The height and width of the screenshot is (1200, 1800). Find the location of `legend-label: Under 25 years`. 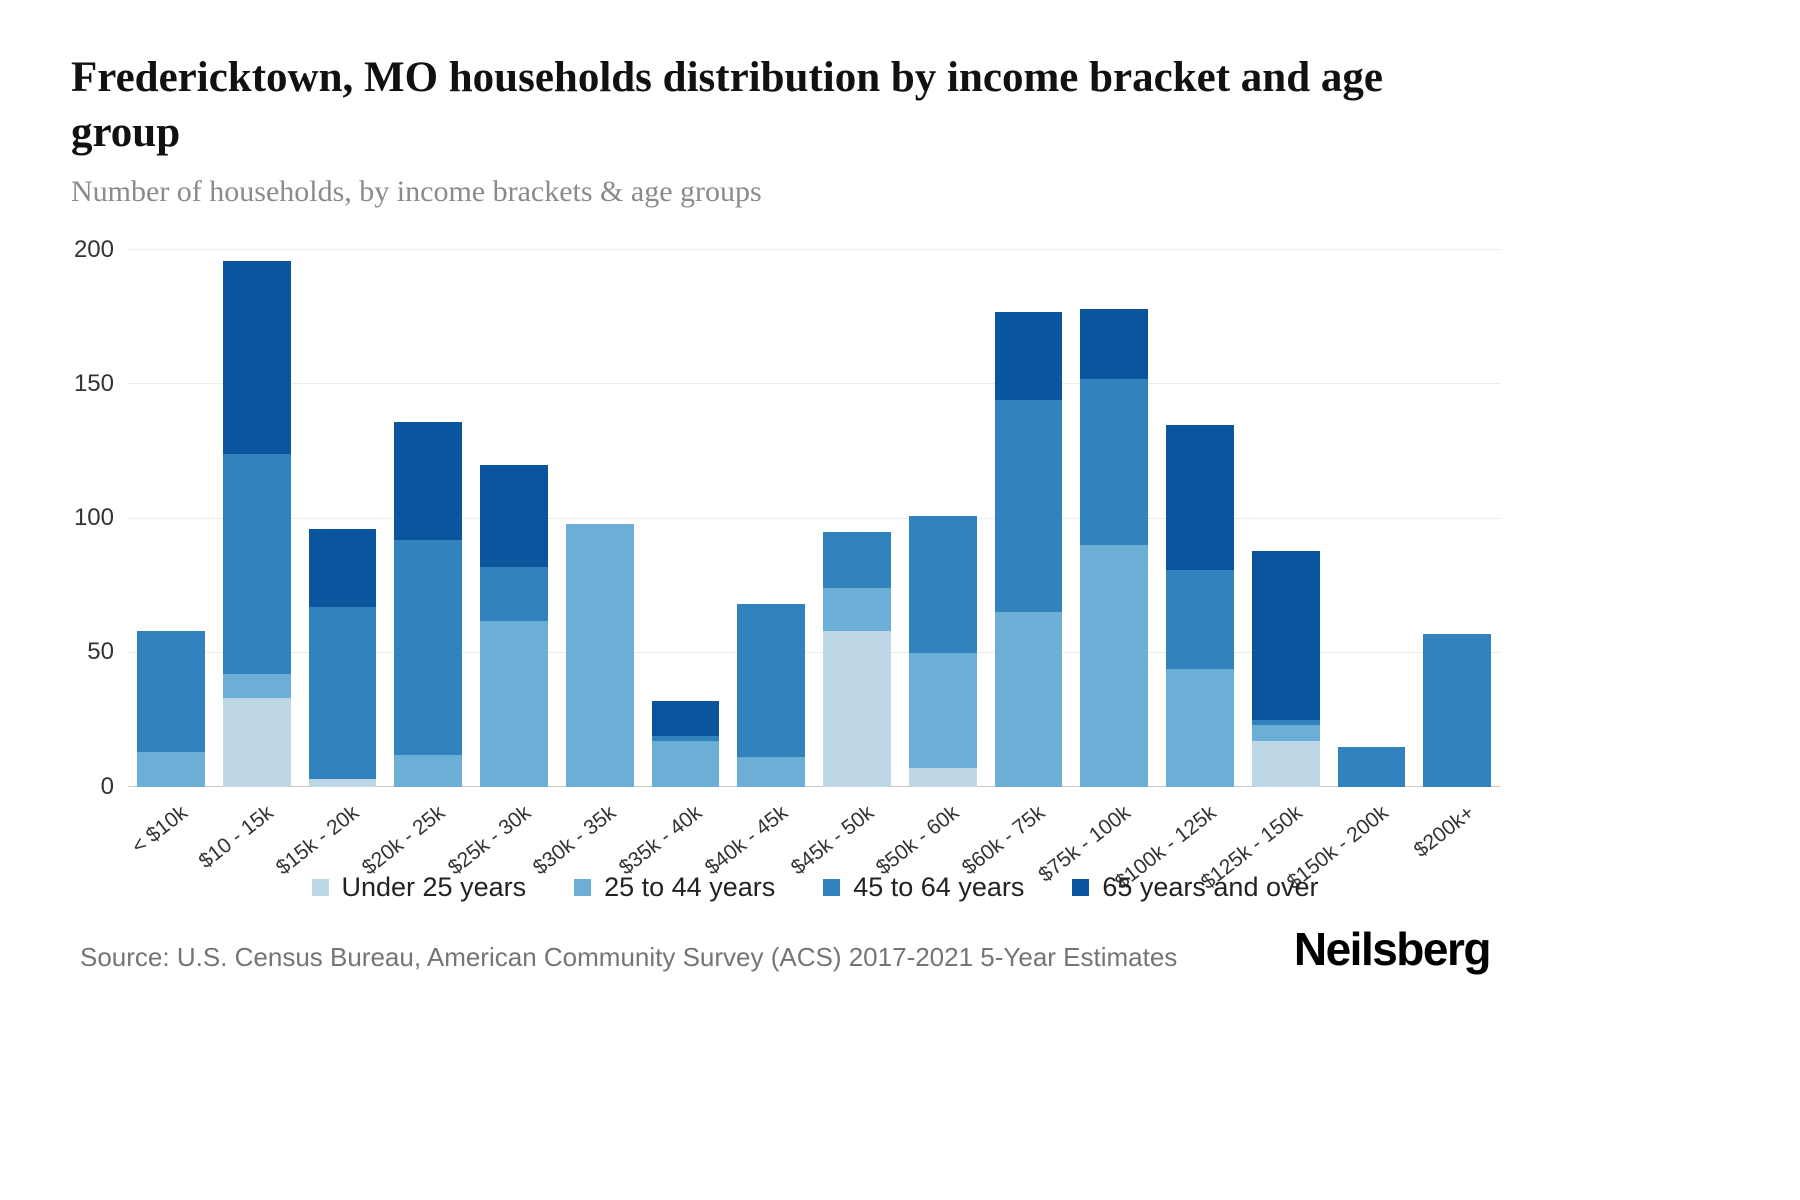

legend-label: Under 25 years is located at coordinates (434, 887).